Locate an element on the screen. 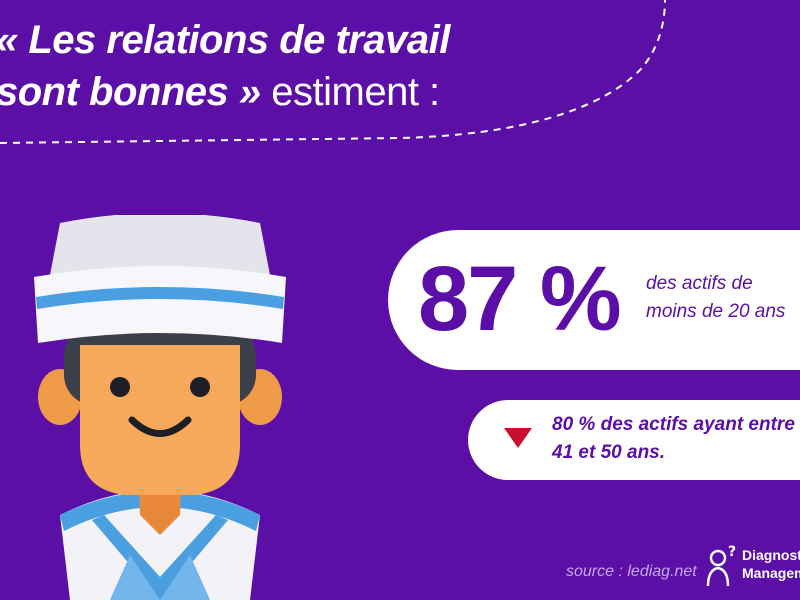 Image resolution: width=800 pixels, height=600 pixels. source-credit: source : lediag.net is located at coordinates (631, 571).